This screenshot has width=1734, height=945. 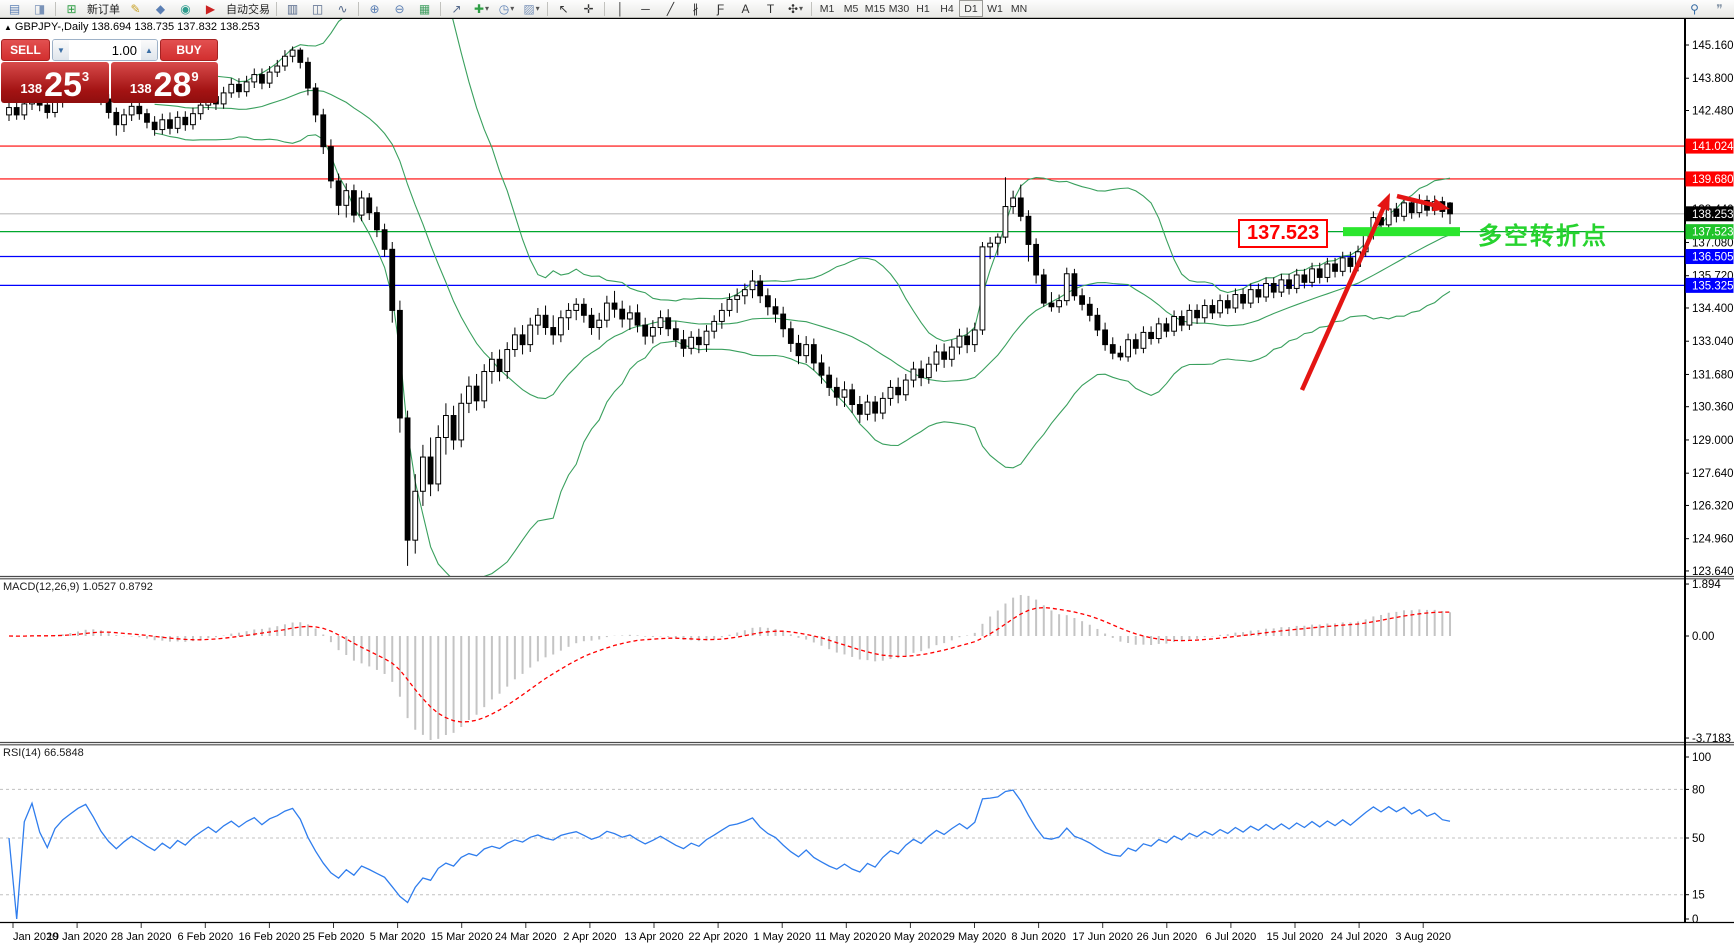 What do you see at coordinates (1694, 8) in the screenshot?
I see `search-icon: ⚲` at bounding box center [1694, 8].